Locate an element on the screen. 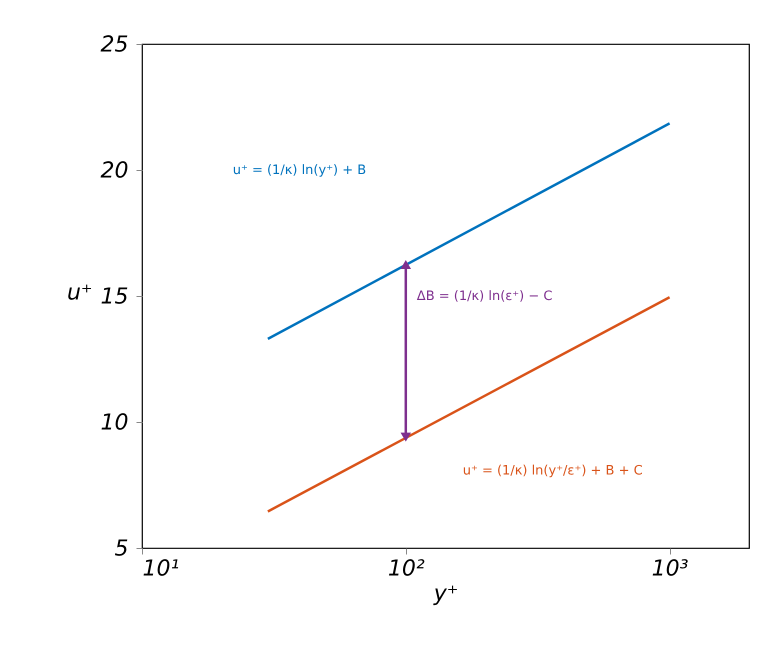 The image size is (774, 671). x-tick-label: 10³ is located at coordinates (670, 569).